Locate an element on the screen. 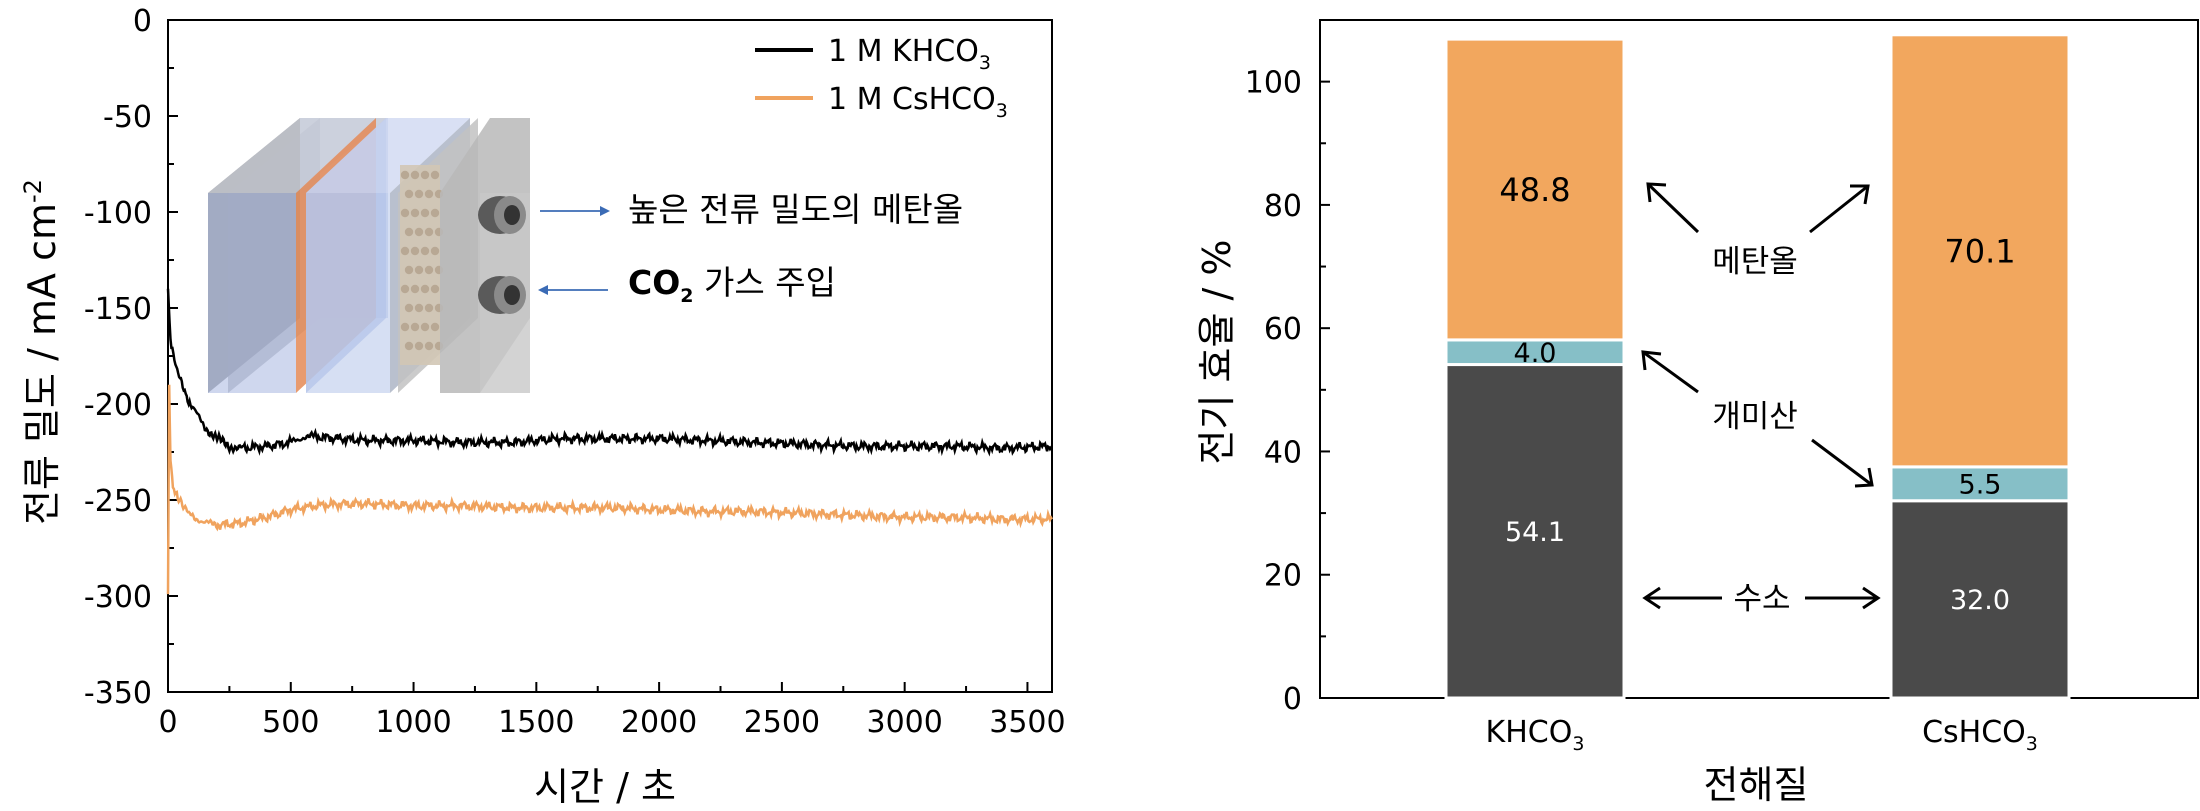 The width and height of the screenshot is (2200, 811). y-tick-label-left: -100 is located at coordinates (118, 213).